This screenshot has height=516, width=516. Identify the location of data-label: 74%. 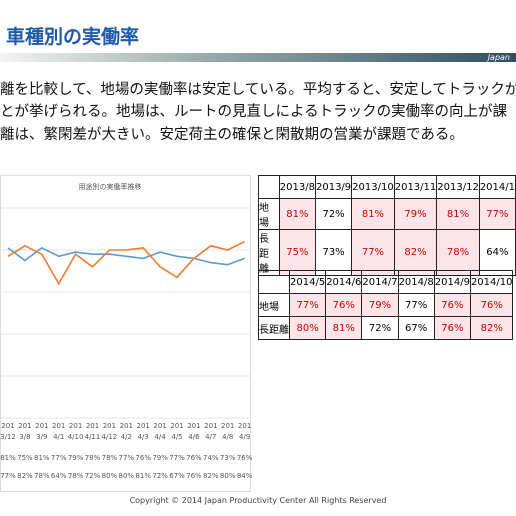
(211, 458).